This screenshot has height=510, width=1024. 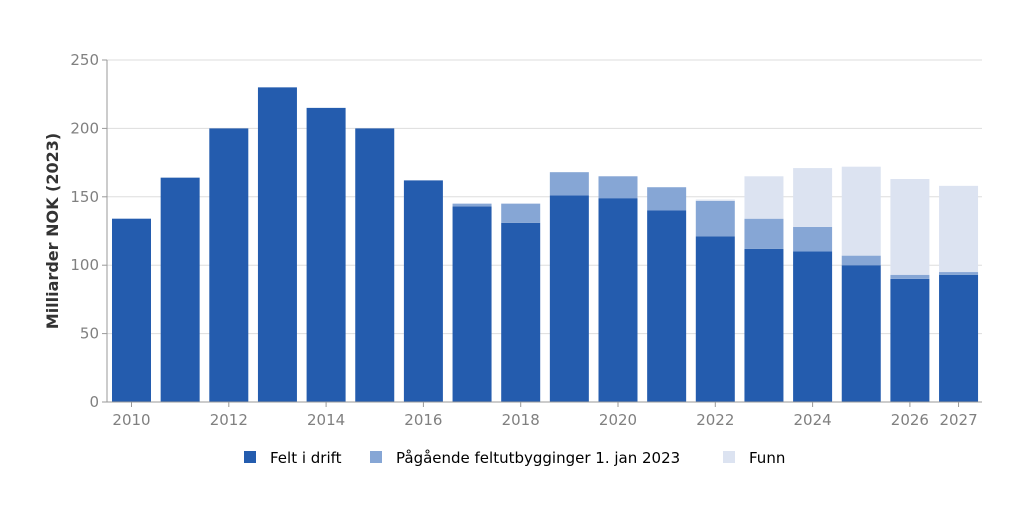 What do you see at coordinates (538, 458) in the screenshot?
I see `legend-label: Pågående feltutbygginger 1. jan 2023` at bounding box center [538, 458].